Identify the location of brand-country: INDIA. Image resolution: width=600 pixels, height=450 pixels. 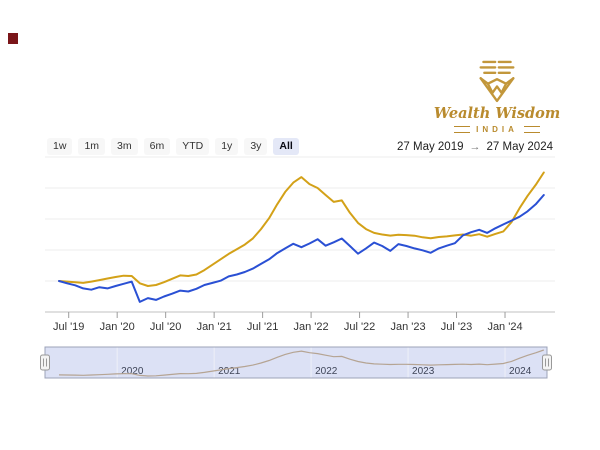
(497, 129).